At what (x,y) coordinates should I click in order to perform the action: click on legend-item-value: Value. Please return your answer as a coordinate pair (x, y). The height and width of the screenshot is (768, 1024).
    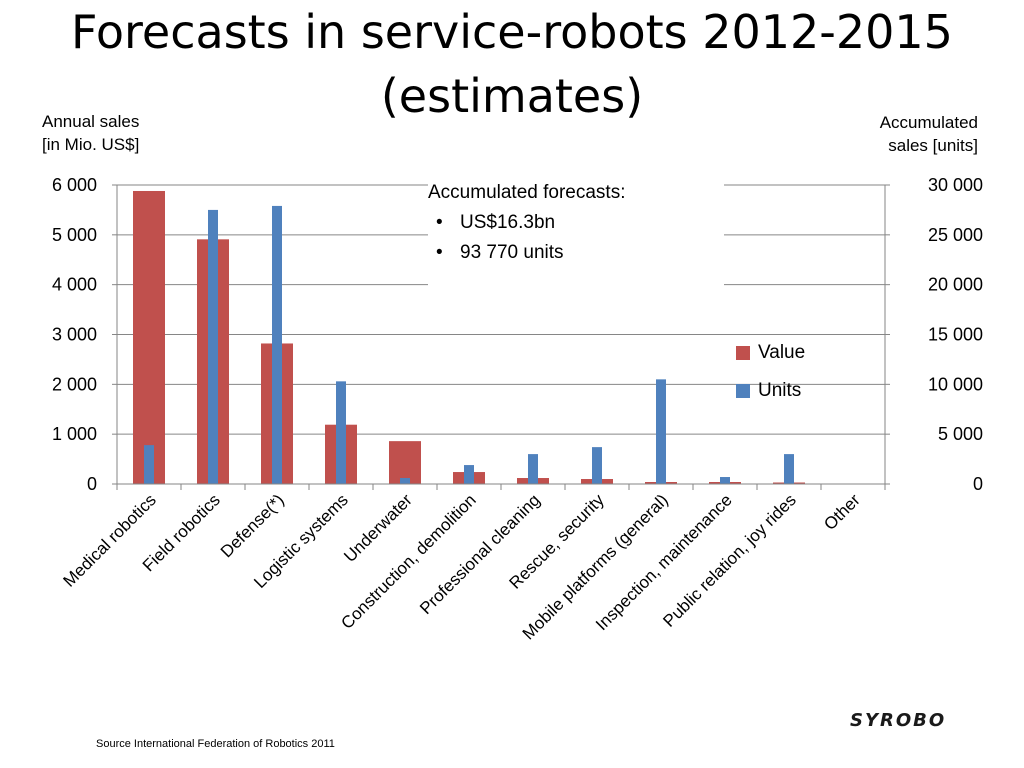
    Looking at the image, I should click on (770, 353).